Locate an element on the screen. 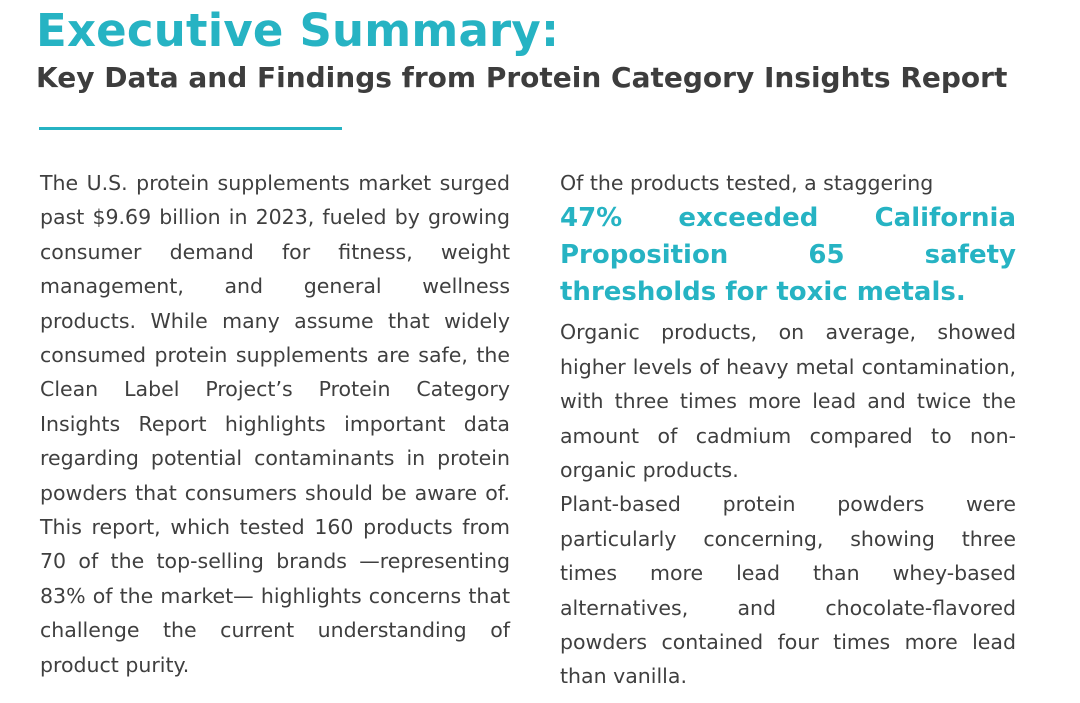 The width and height of the screenshot is (1080, 703). page-title: Executive Summary: is located at coordinates (298, 30).